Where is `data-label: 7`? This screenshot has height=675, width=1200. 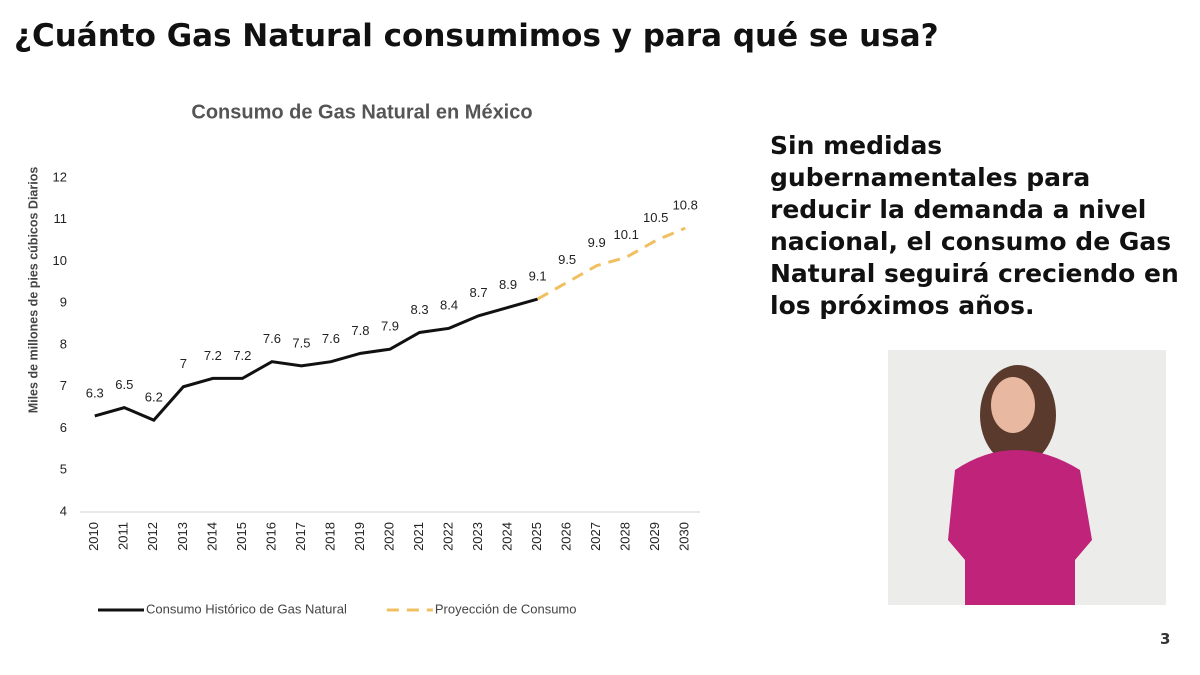
data-label: 7 is located at coordinates (183, 363).